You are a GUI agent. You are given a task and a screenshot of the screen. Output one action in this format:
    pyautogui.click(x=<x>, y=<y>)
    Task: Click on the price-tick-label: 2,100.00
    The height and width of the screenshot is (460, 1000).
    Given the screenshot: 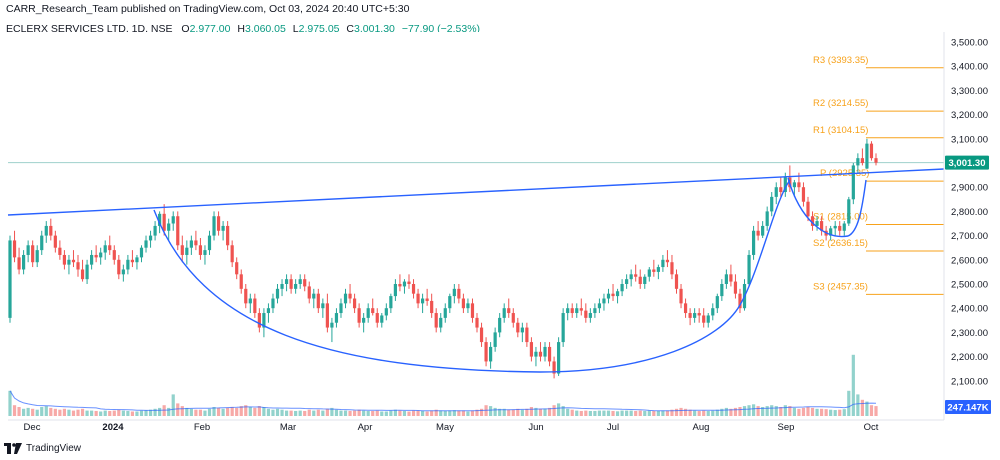 What is the action you would take?
    pyautogui.click(x=969, y=381)
    